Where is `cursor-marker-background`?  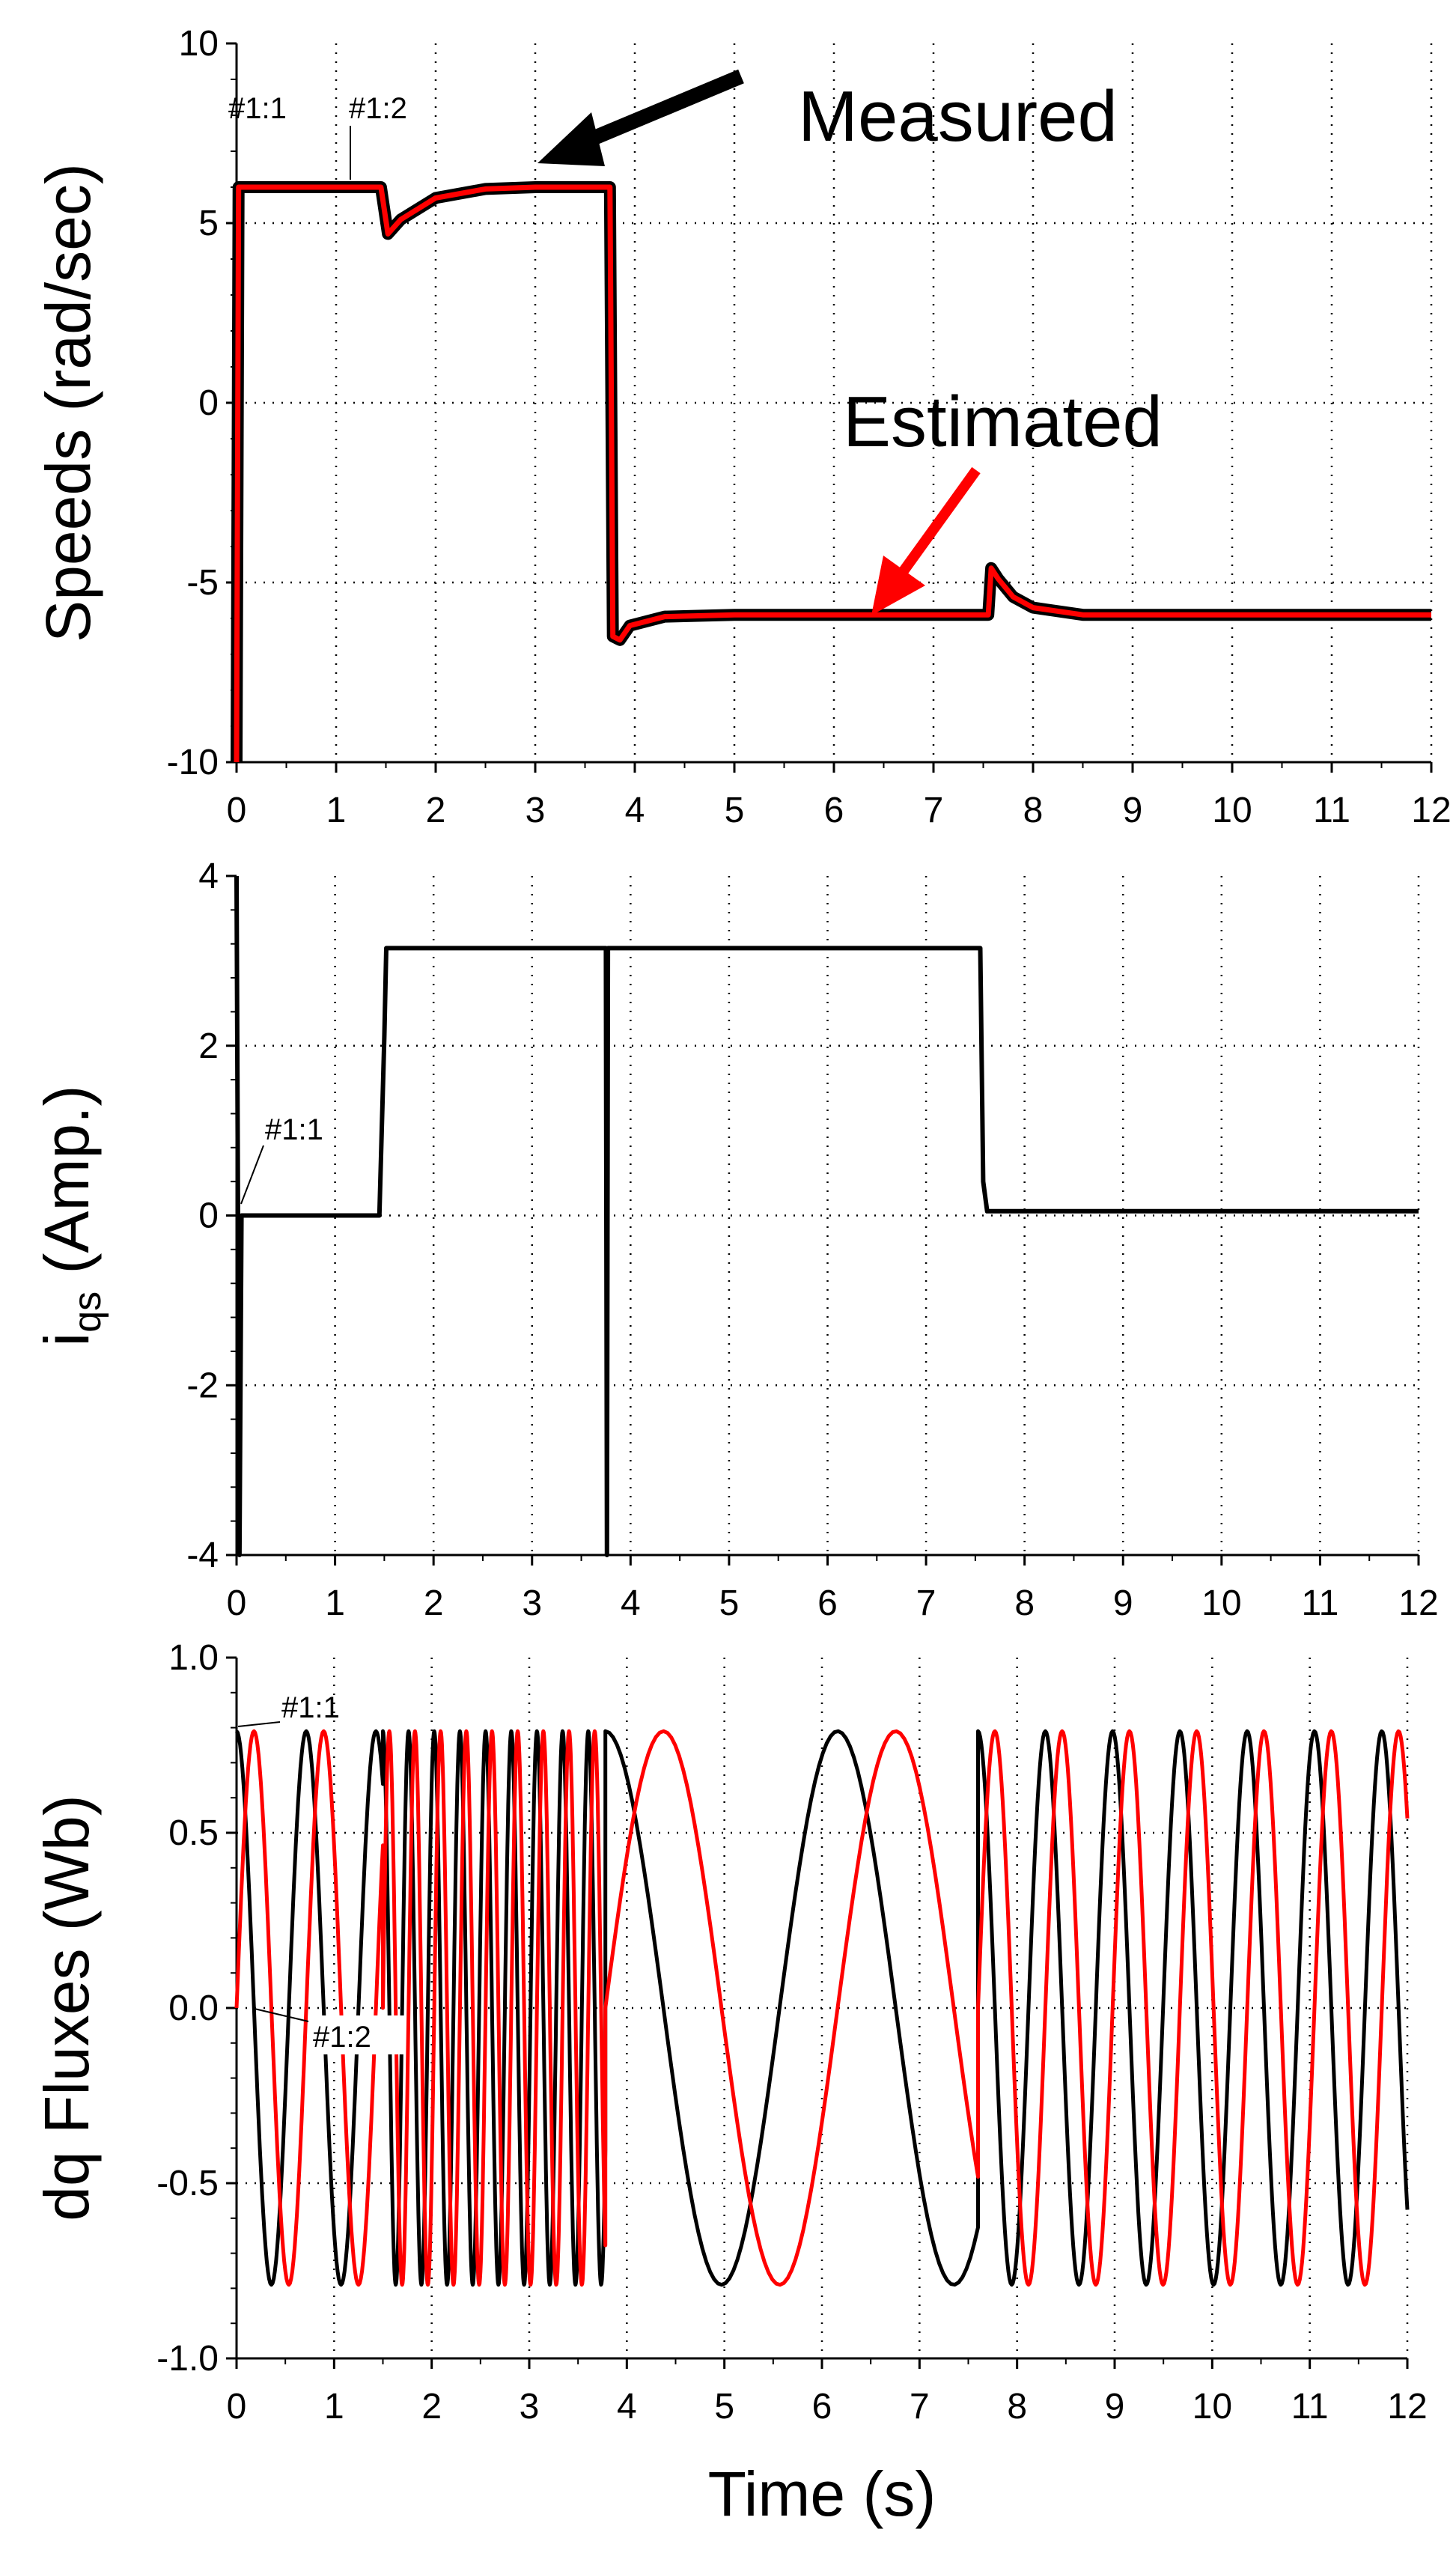 cursor-marker-background is located at coordinates (357, 2034).